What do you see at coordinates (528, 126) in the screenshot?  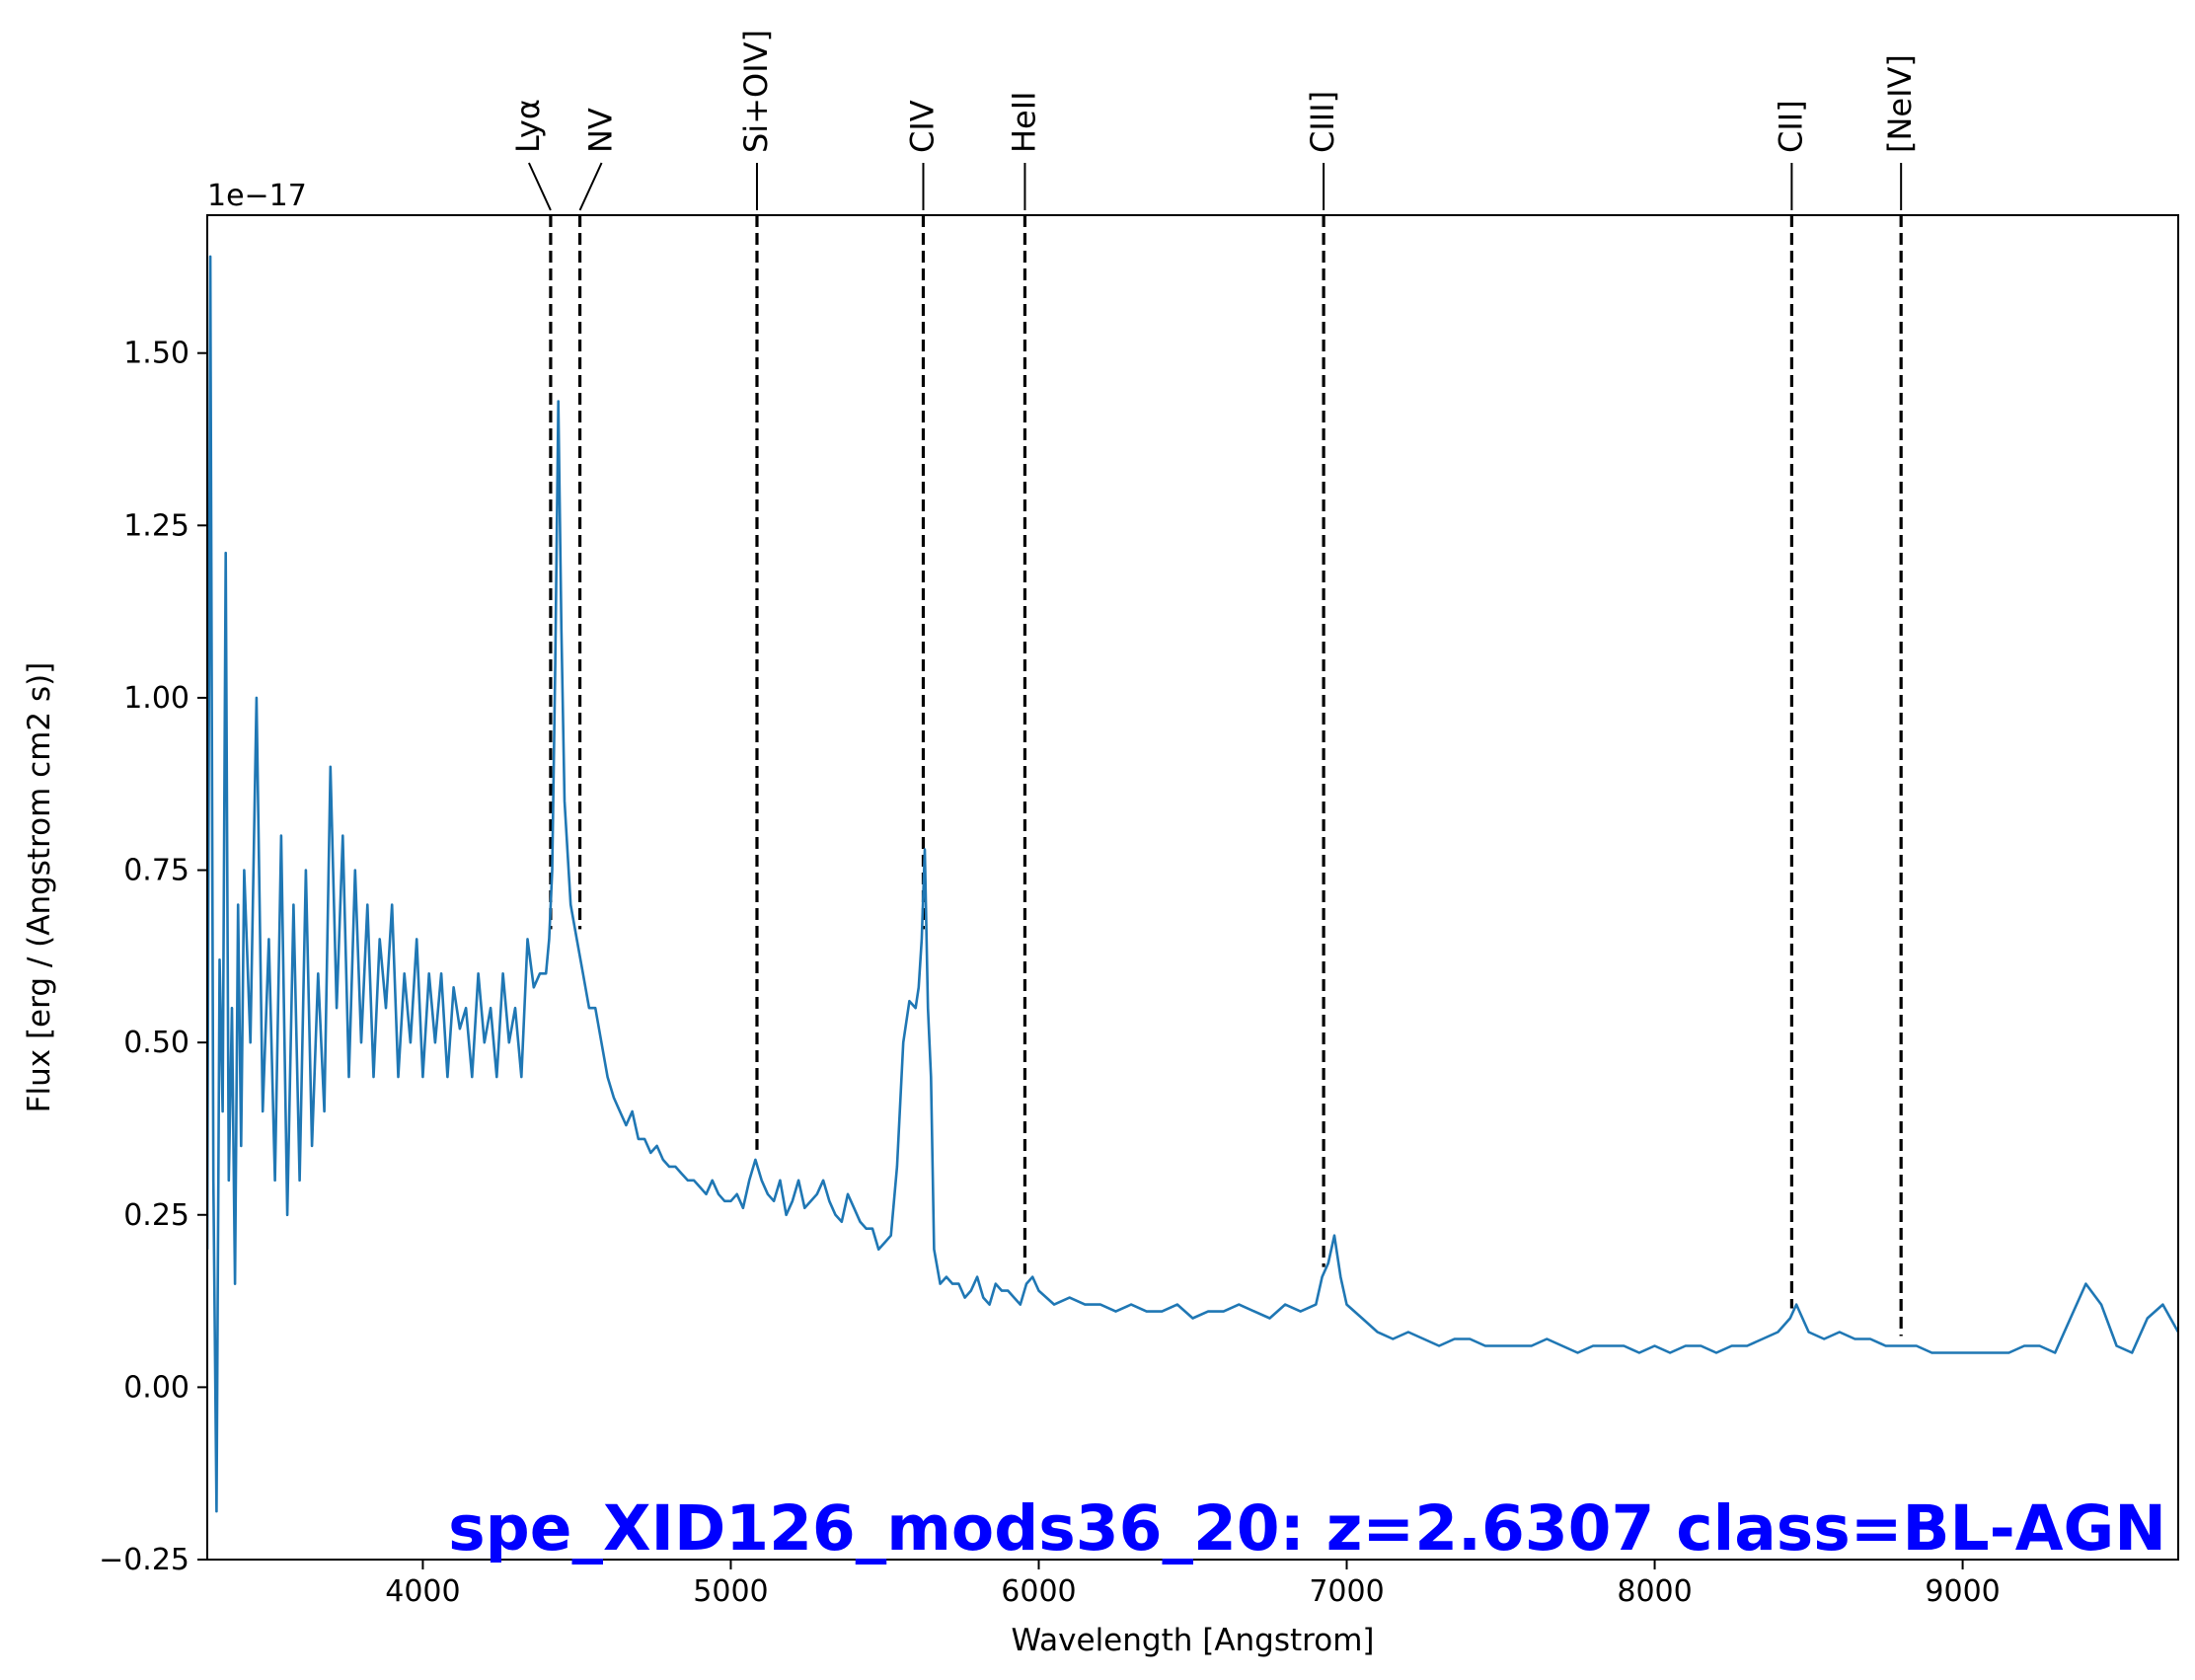 I see `emission-line-label: Lyα` at bounding box center [528, 126].